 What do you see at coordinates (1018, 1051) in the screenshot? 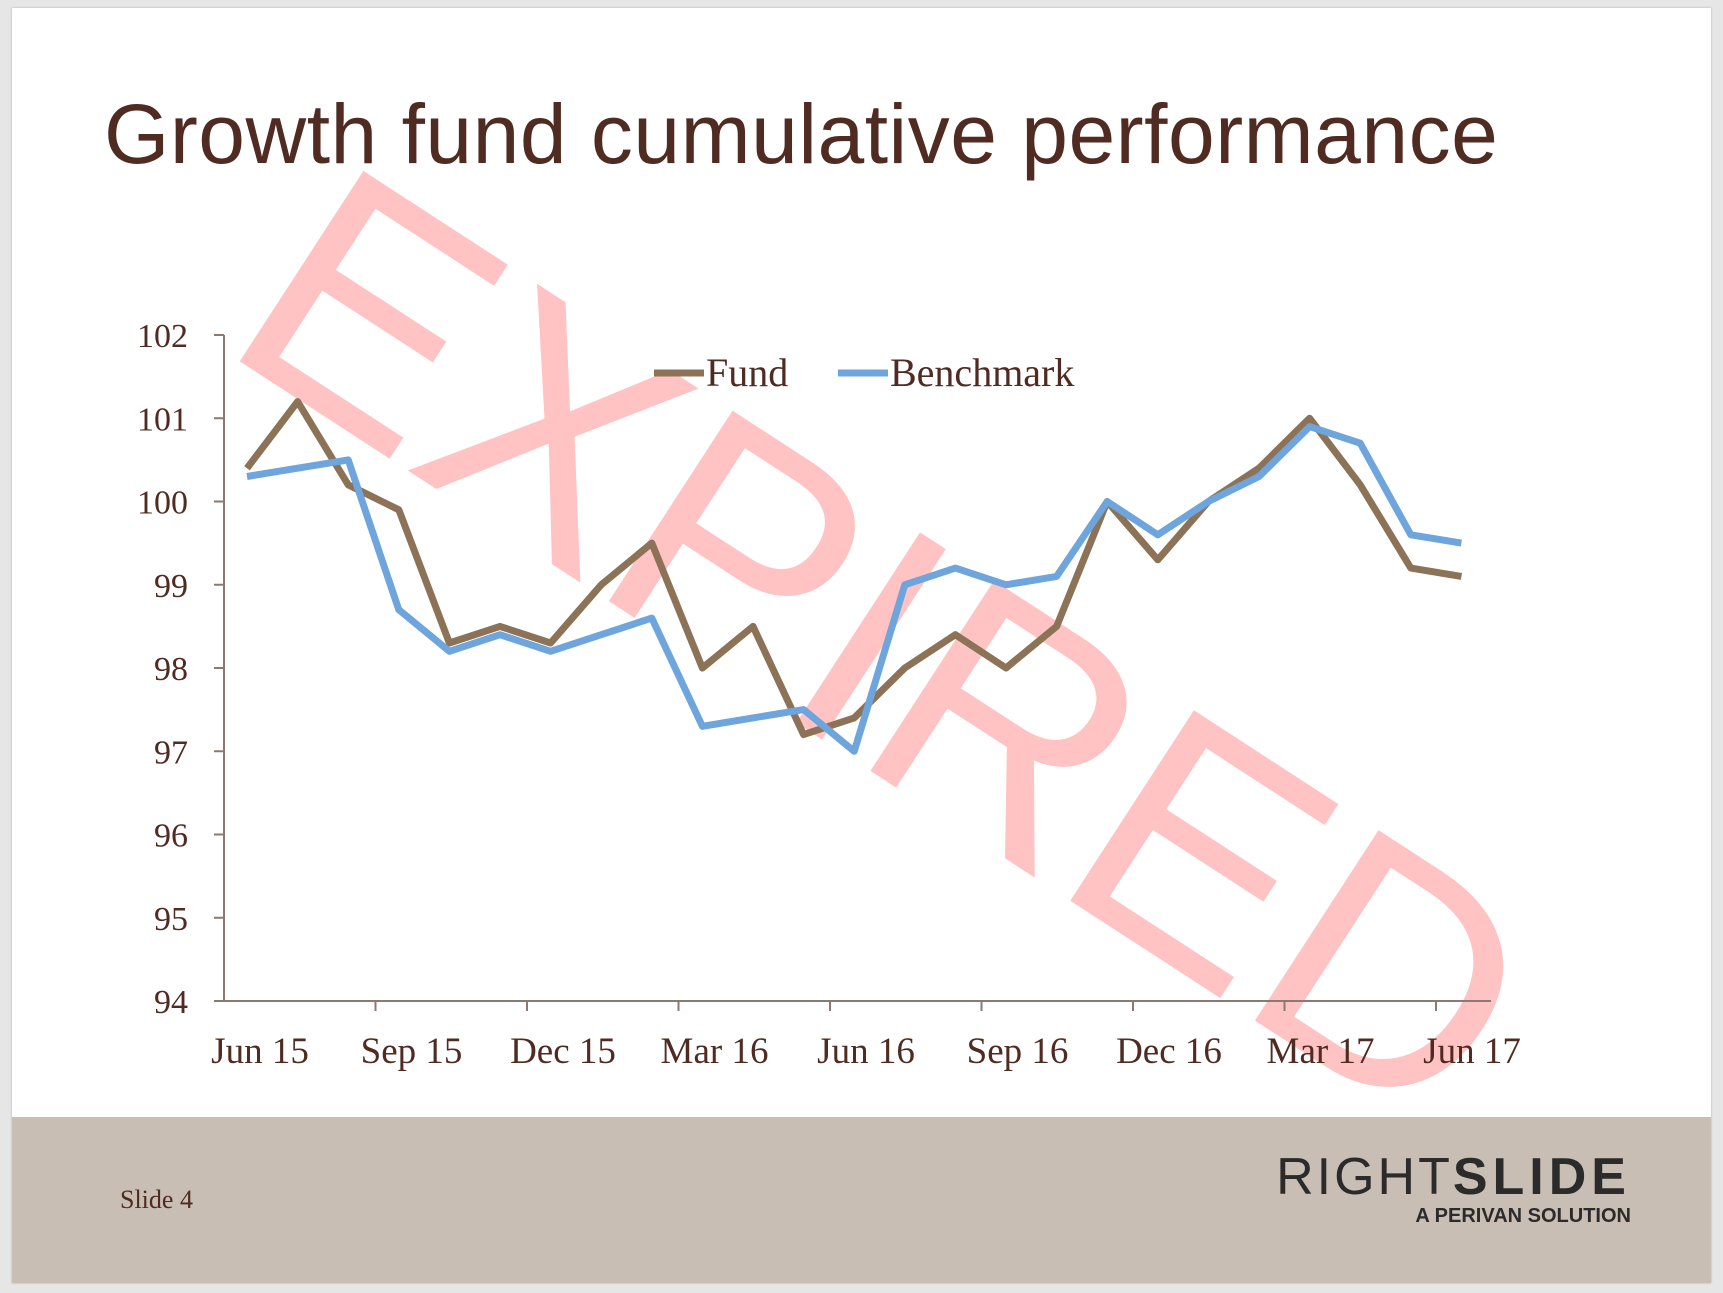
I see `x-tick-label: Sep 16` at bounding box center [1018, 1051].